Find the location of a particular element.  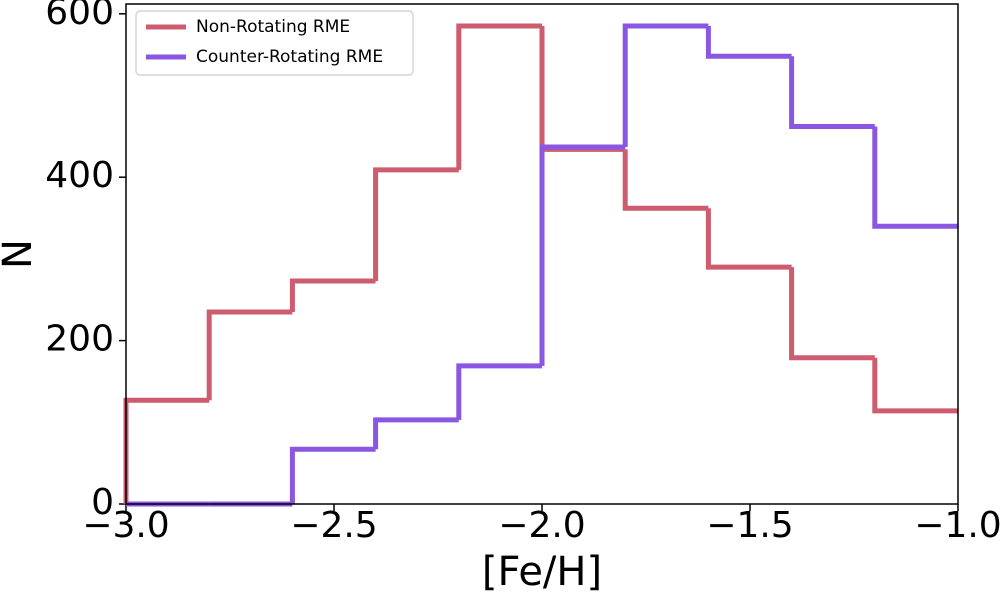

x-tick-label: −1.0 is located at coordinates (957, 525).